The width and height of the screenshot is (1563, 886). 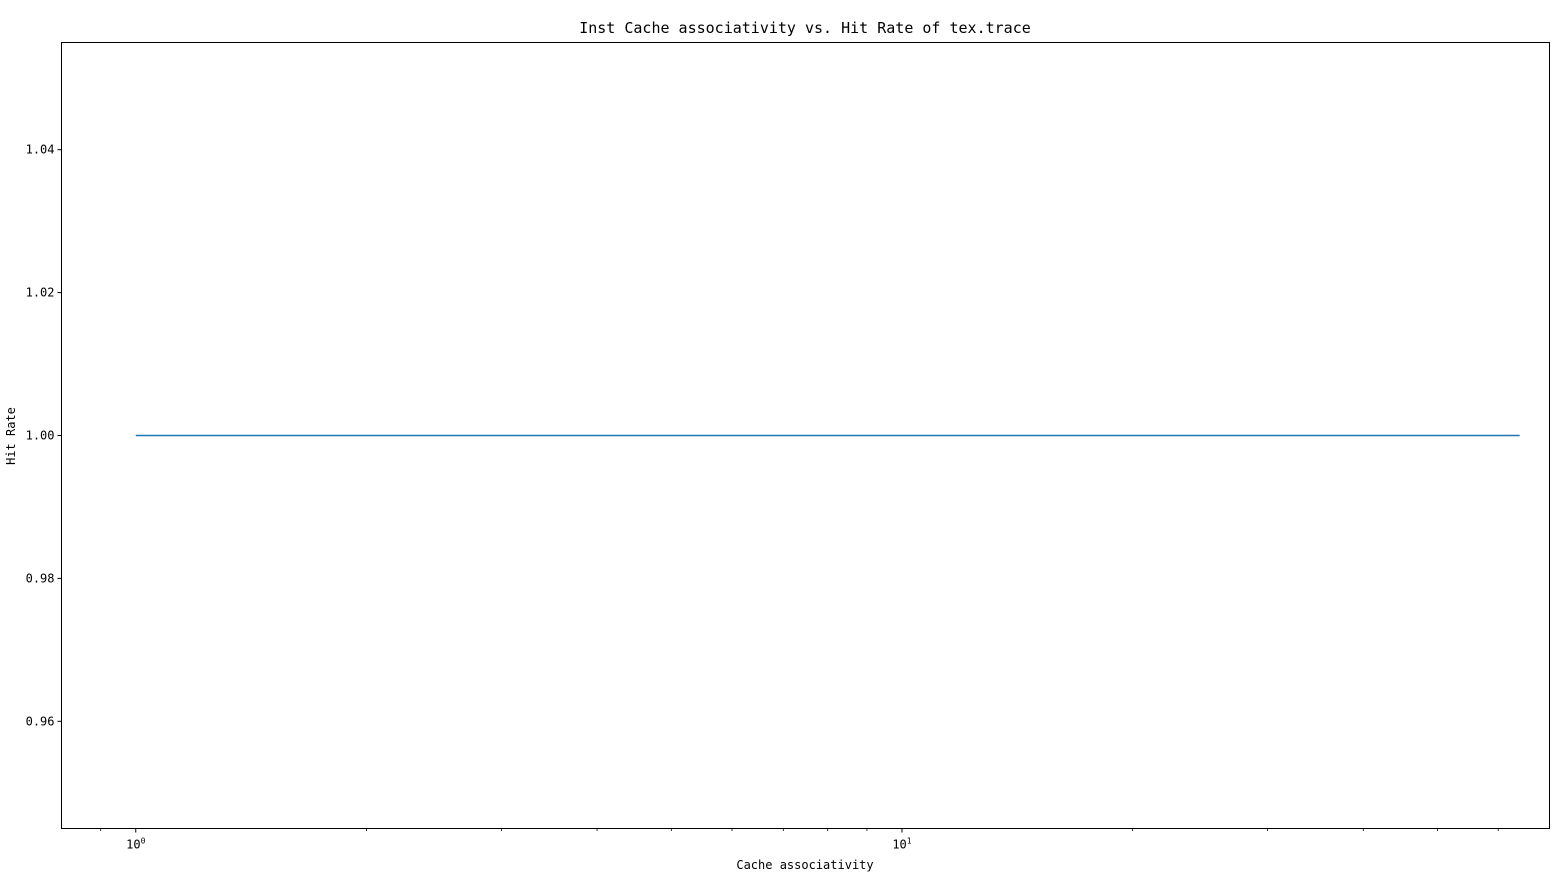 What do you see at coordinates (799, 840) in the screenshot?
I see `x-axis-ticks: 10⁰ 10¹` at bounding box center [799, 840].